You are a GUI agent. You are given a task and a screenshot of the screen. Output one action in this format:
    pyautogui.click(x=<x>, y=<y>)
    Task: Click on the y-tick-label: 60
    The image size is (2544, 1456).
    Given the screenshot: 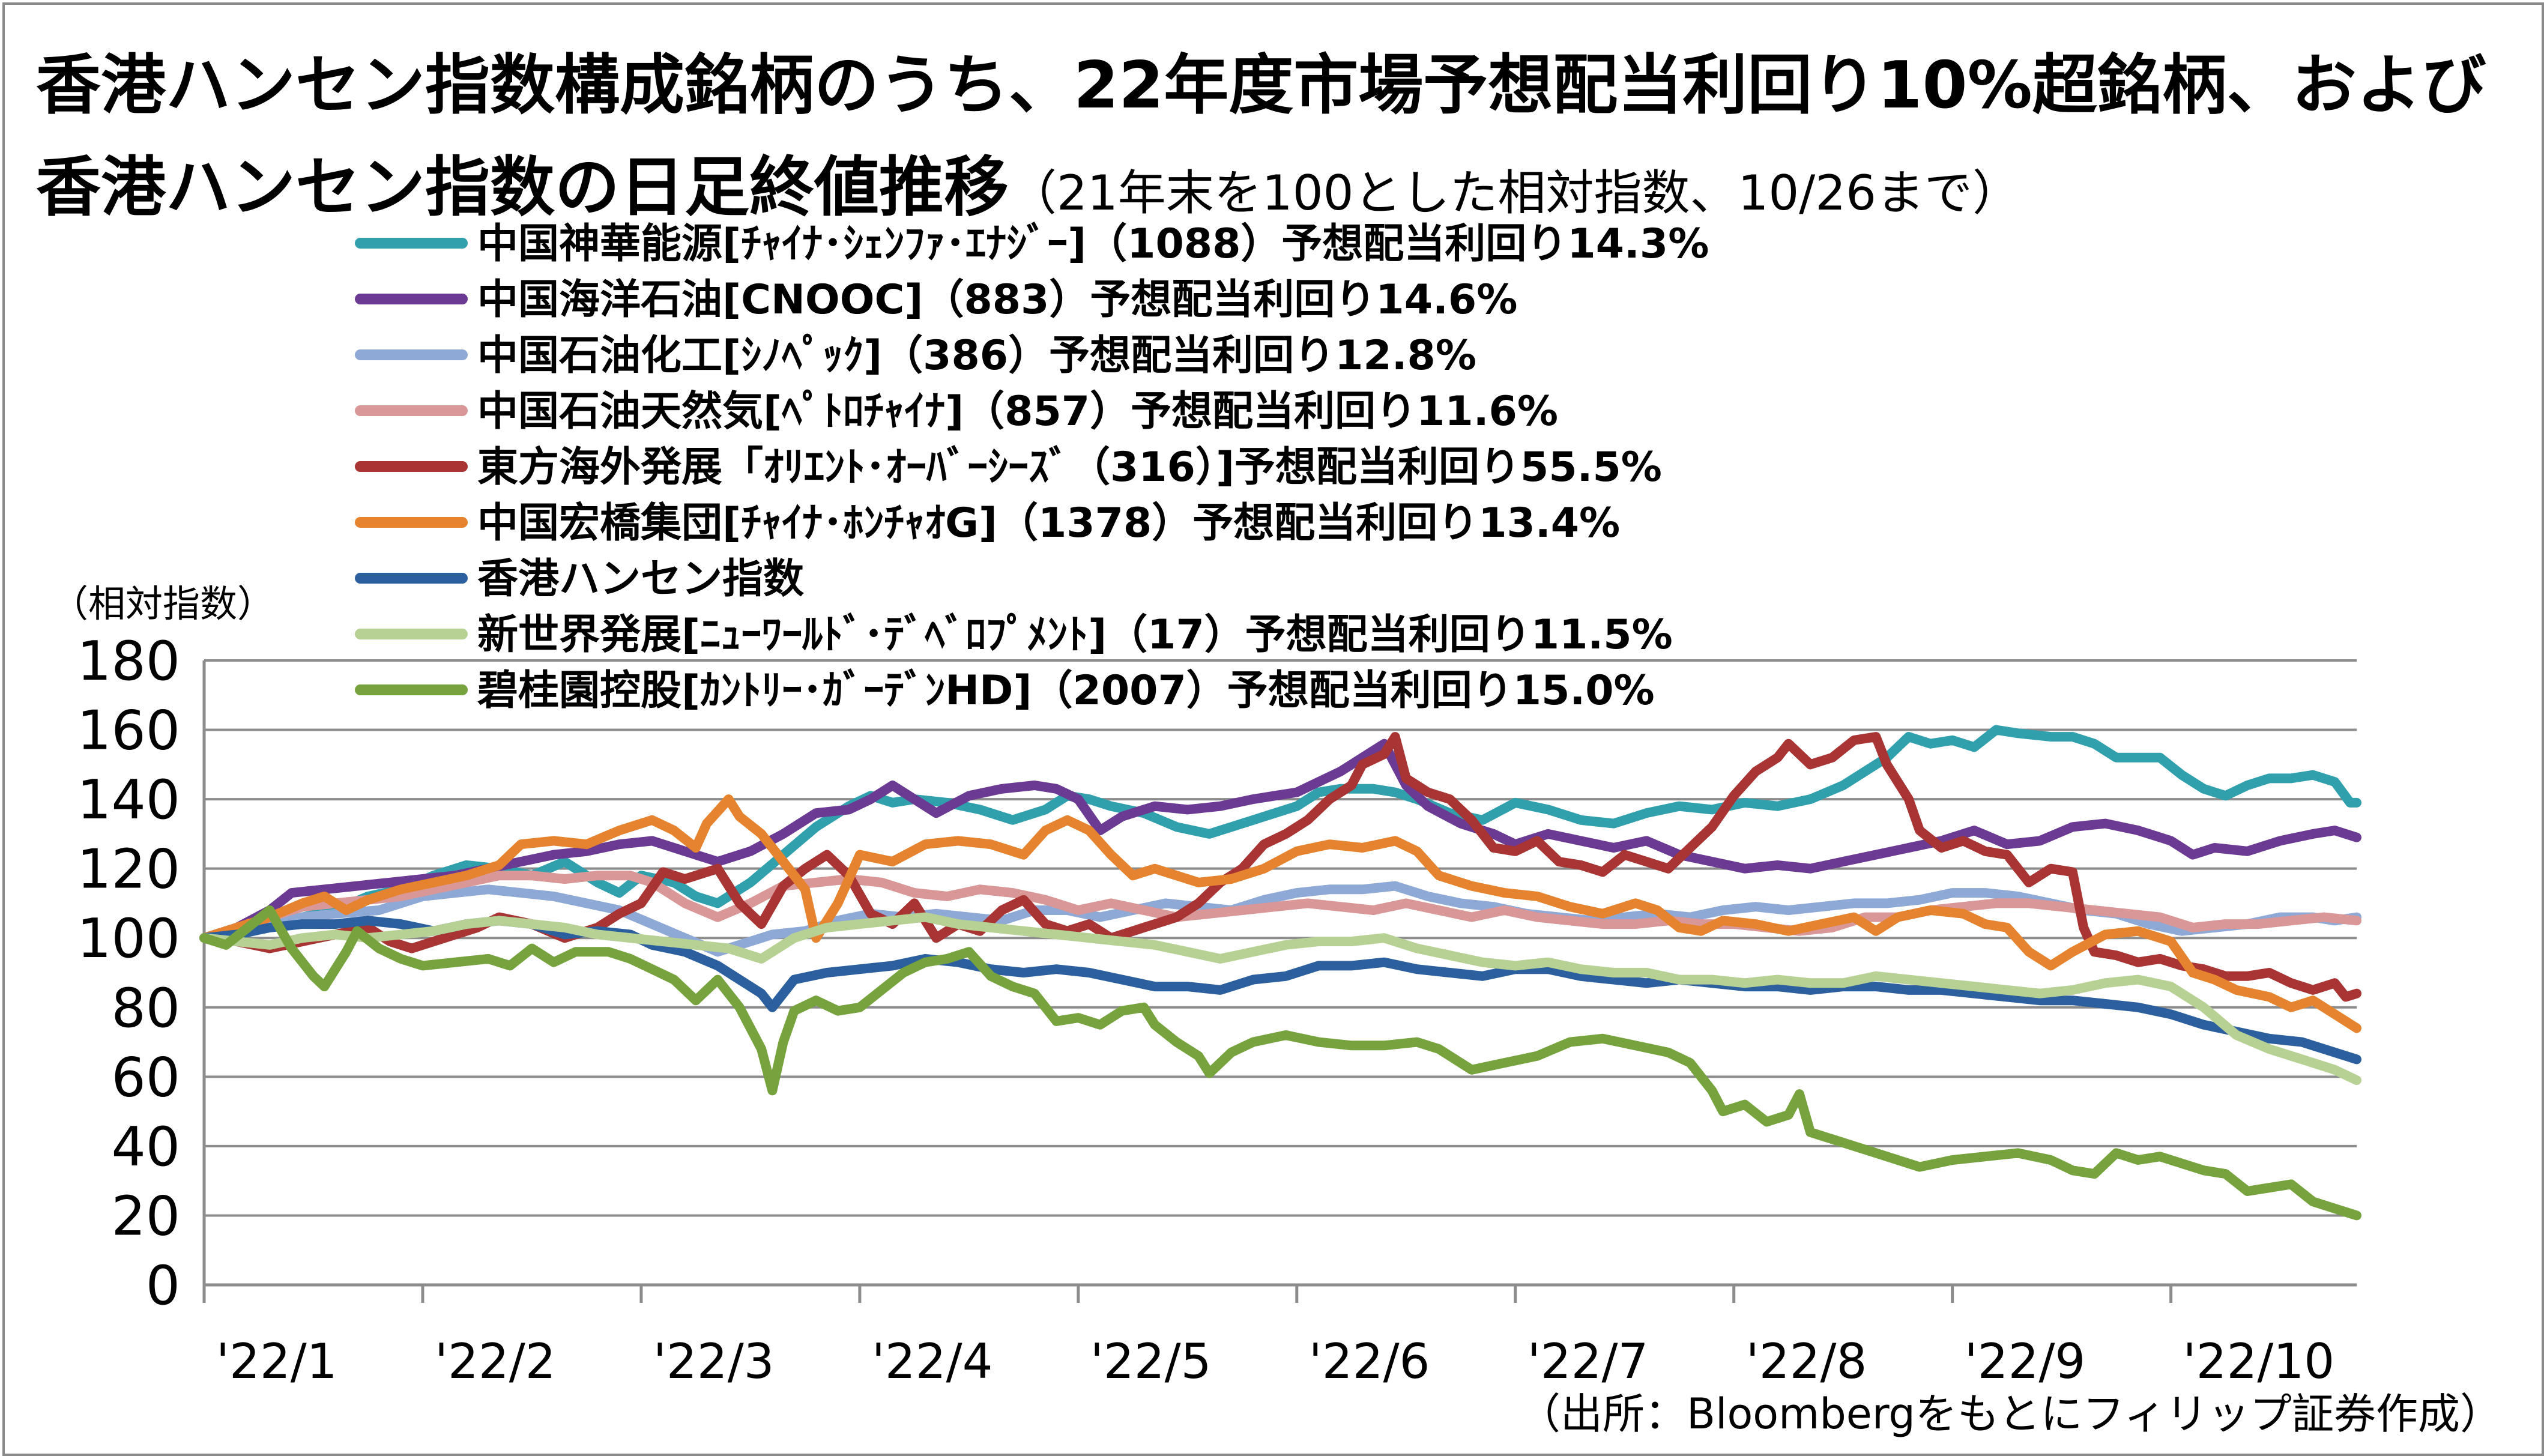 What is the action you would take?
    pyautogui.click(x=145, y=1077)
    